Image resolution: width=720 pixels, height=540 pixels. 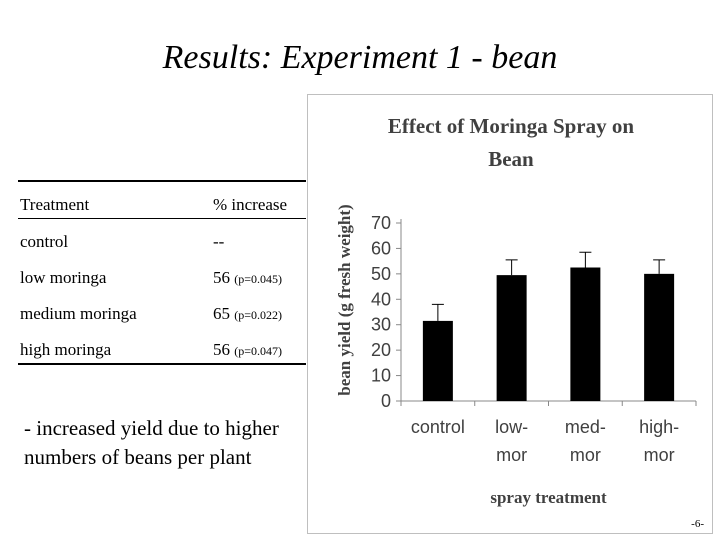 What do you see at coordinates (258, 279) in the screenshot?
I see `p-value: (p=0.045)` at bounding box center [258, 279].